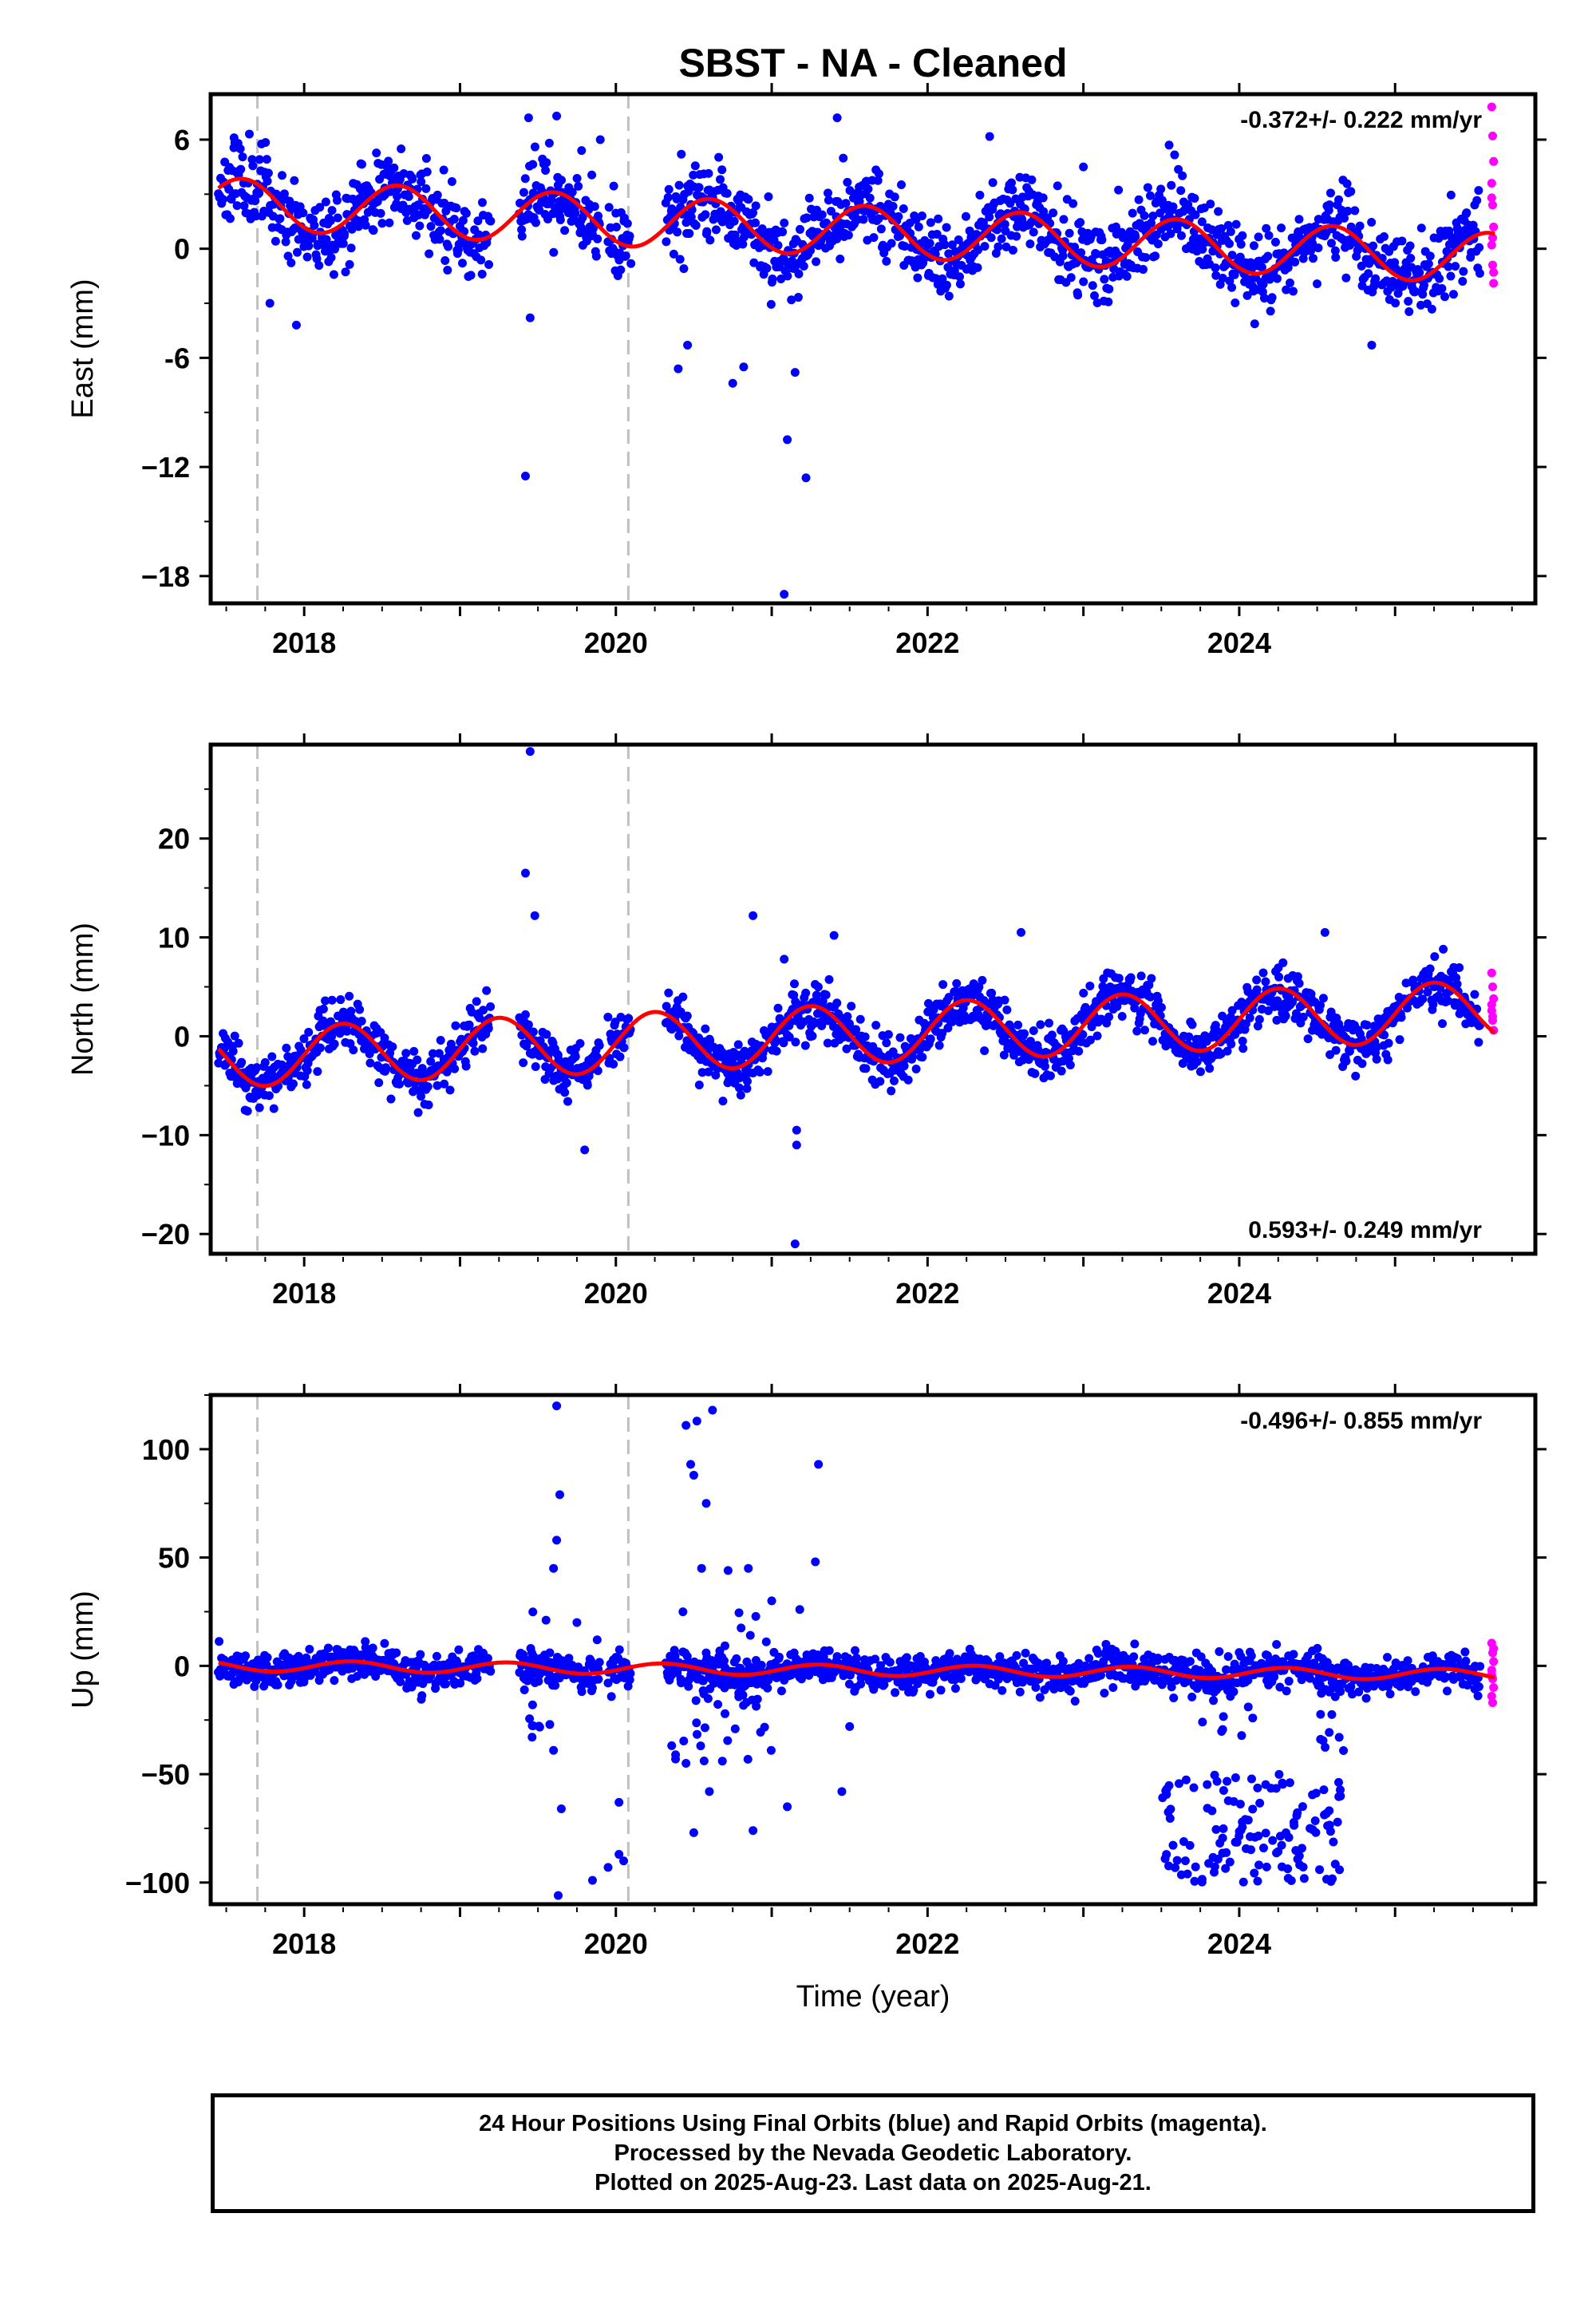 The width and height of the screenshot is (1596, 2316). Describe the element at coordinates (165, 1135) in the screenshot. I see `y-tick-label: −10` at that location.